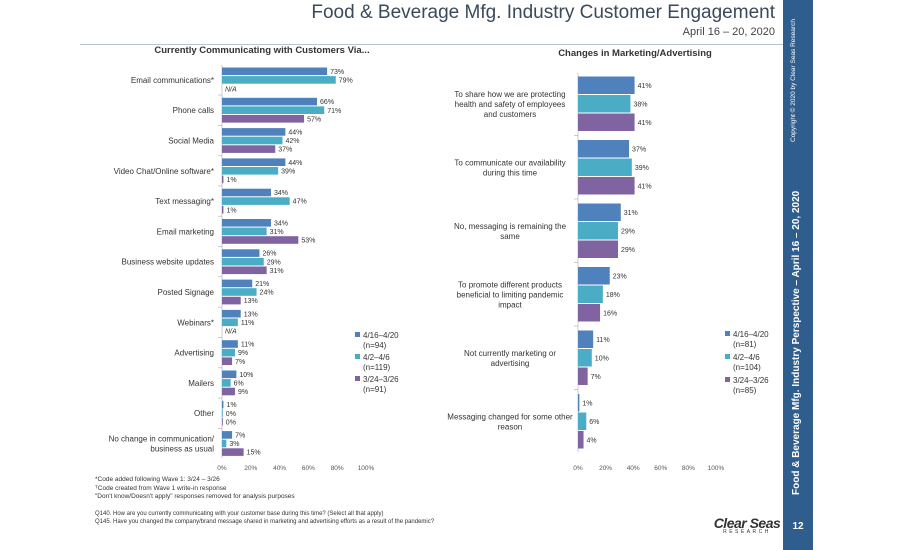 The height and width of the screenshot is (550, 900). Describe the element at coordinates (186, 292) in the screenshot. I see `left-category-label: Posted Signage` at that location.